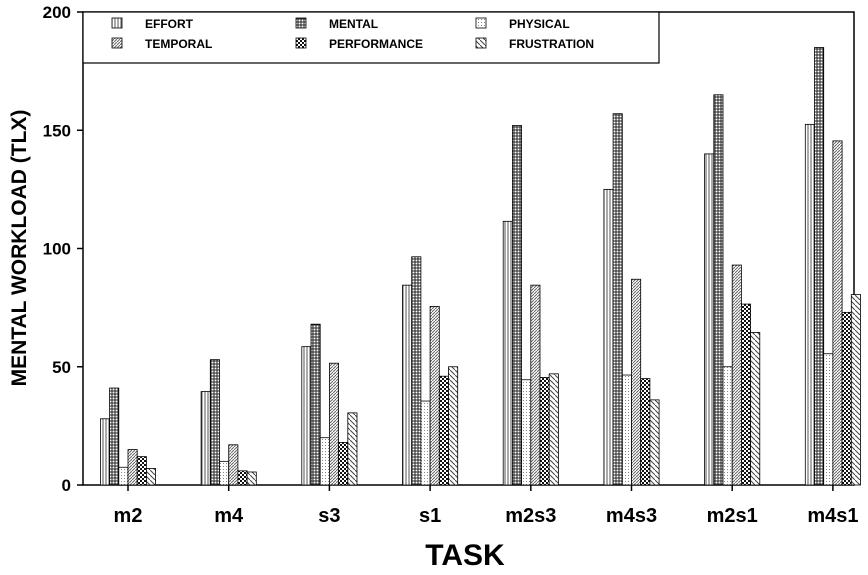 The height and width of the screenshot is (575, 868). What do you see at coordinates (224, 473) in the screenshot?
I see `bar-physical-m4` at bounding box center [224, 473].